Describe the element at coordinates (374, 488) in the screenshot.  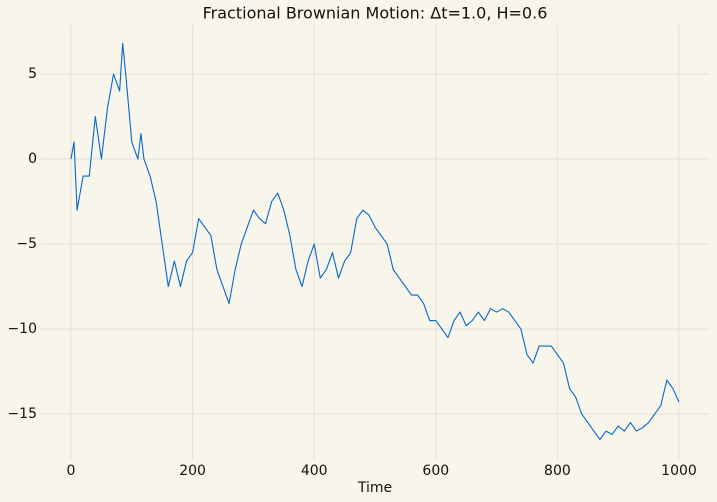
I see `x-axis-label: Time` at that location.